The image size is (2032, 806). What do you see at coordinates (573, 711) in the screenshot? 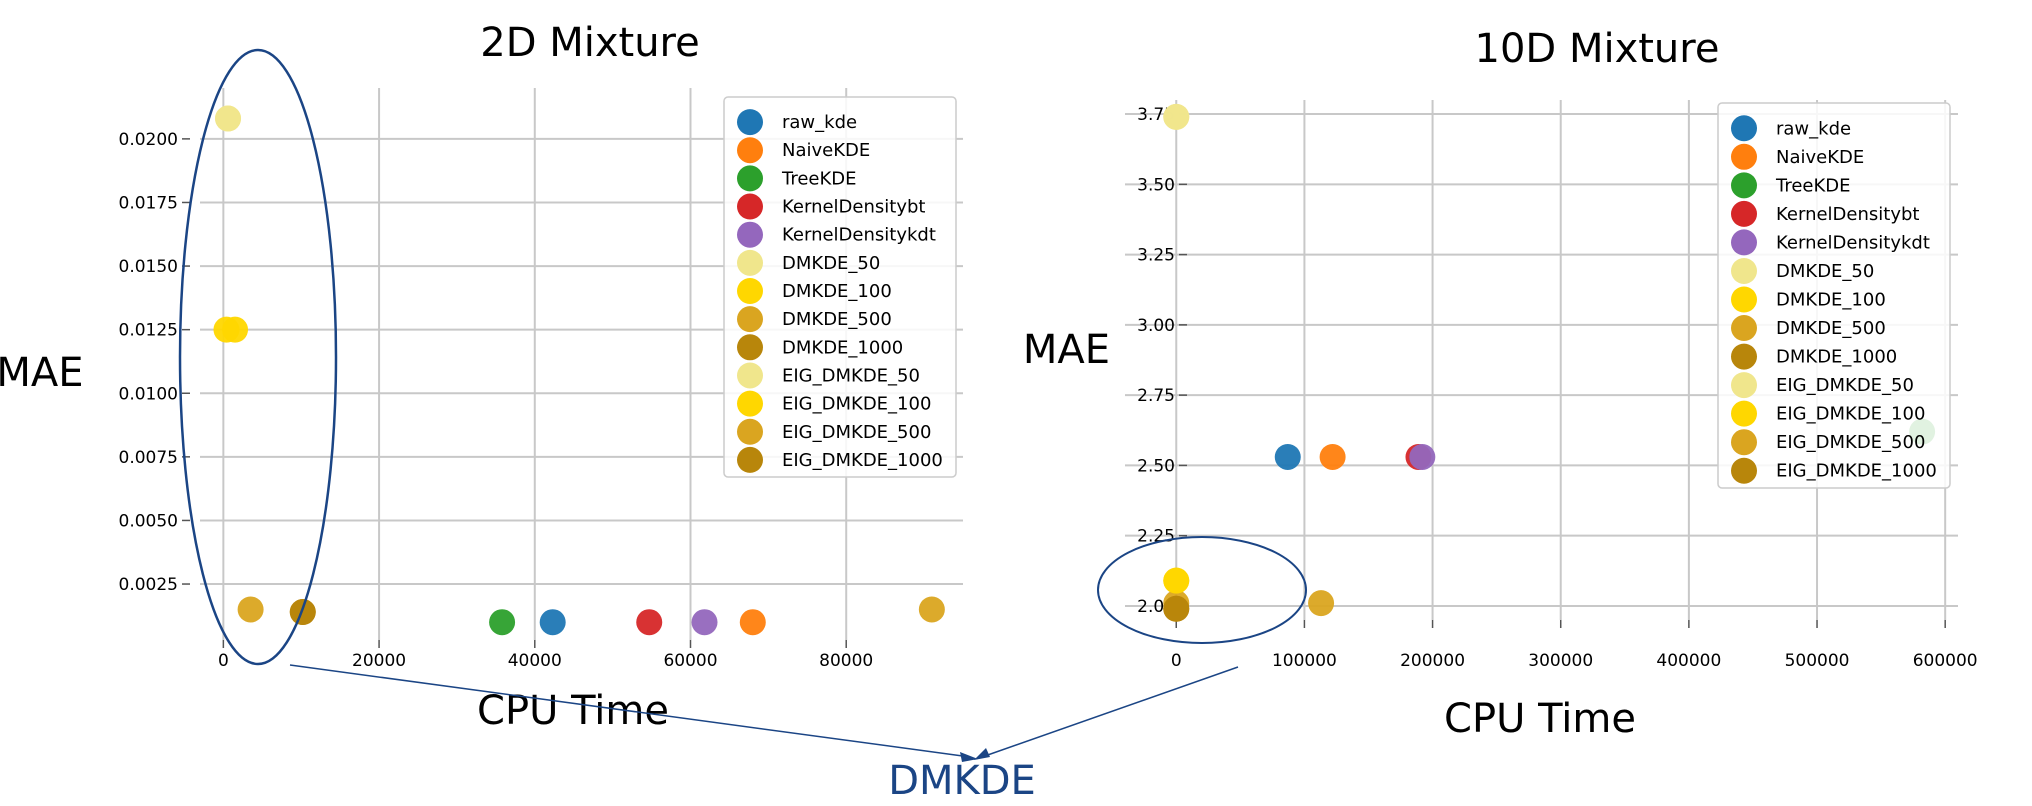
I see `x-axis-label: CPU Time` at bounding box center [573, 711].